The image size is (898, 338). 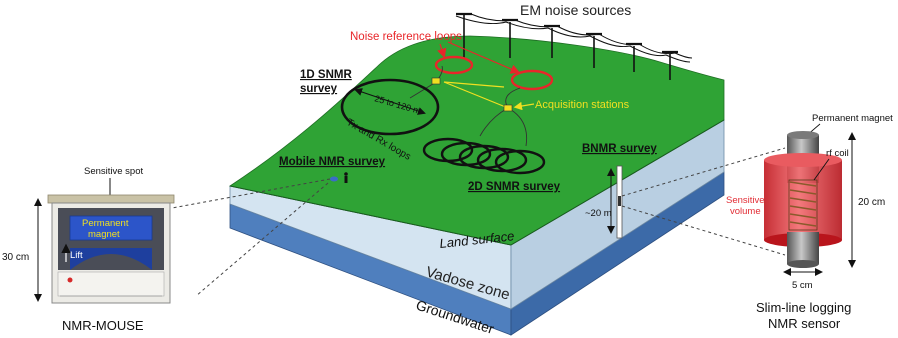 What do you see at coordinates (745, 211) in the screenshot?
I see `sensitive-volume-label-line2: volume` at bounding box center [745, 211].